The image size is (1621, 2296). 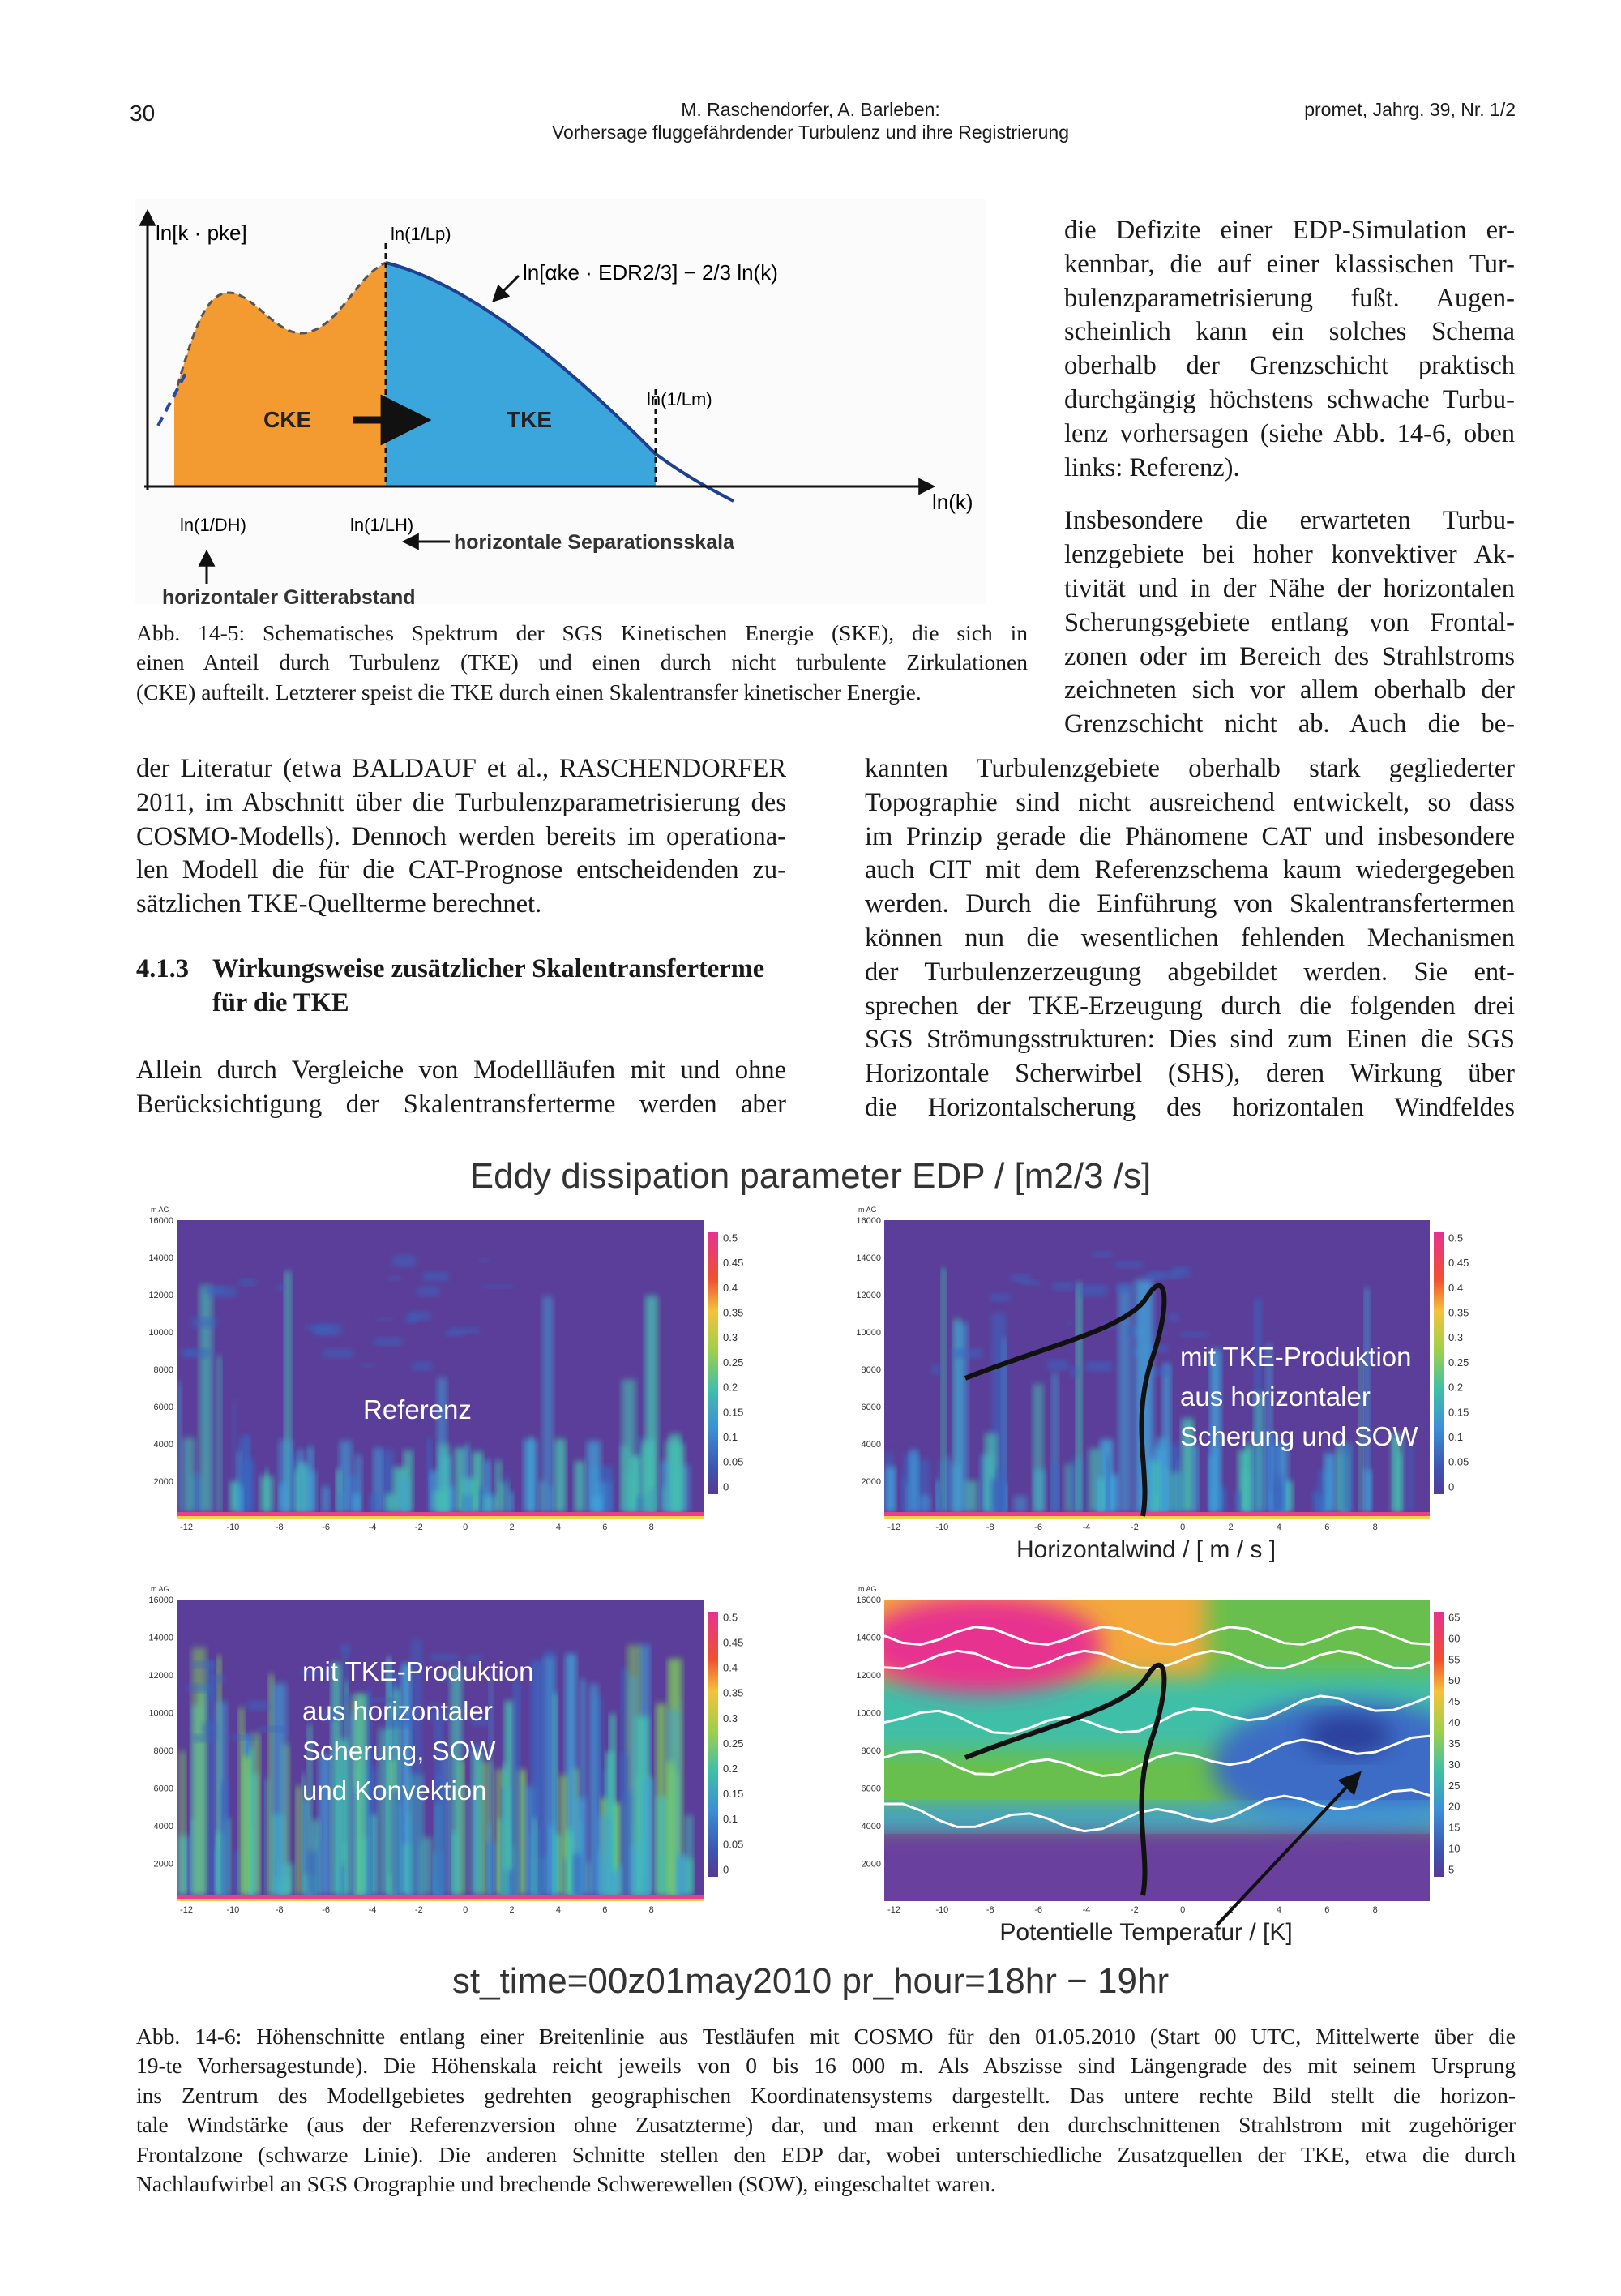 What do you see at coordinates (869, 1676) in the screenshot?
I see `y-tick-label: 12000` at bounding box center [869, 1676].